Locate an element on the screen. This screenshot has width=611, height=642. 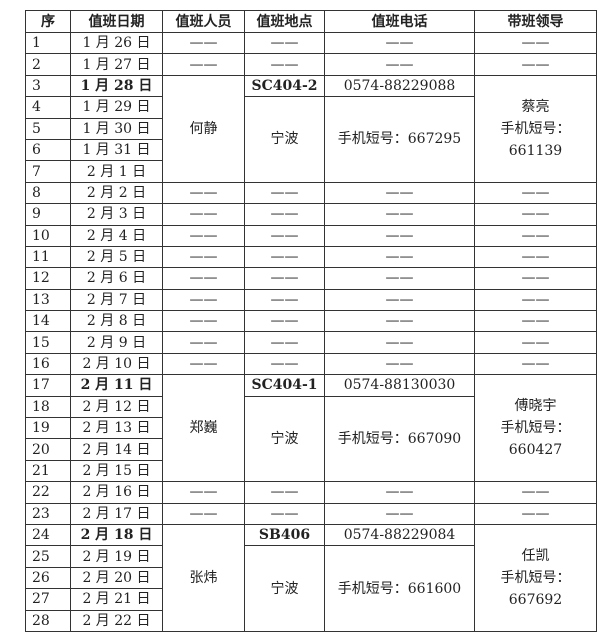
row-number: 27 is located at coordinates (48, 599).